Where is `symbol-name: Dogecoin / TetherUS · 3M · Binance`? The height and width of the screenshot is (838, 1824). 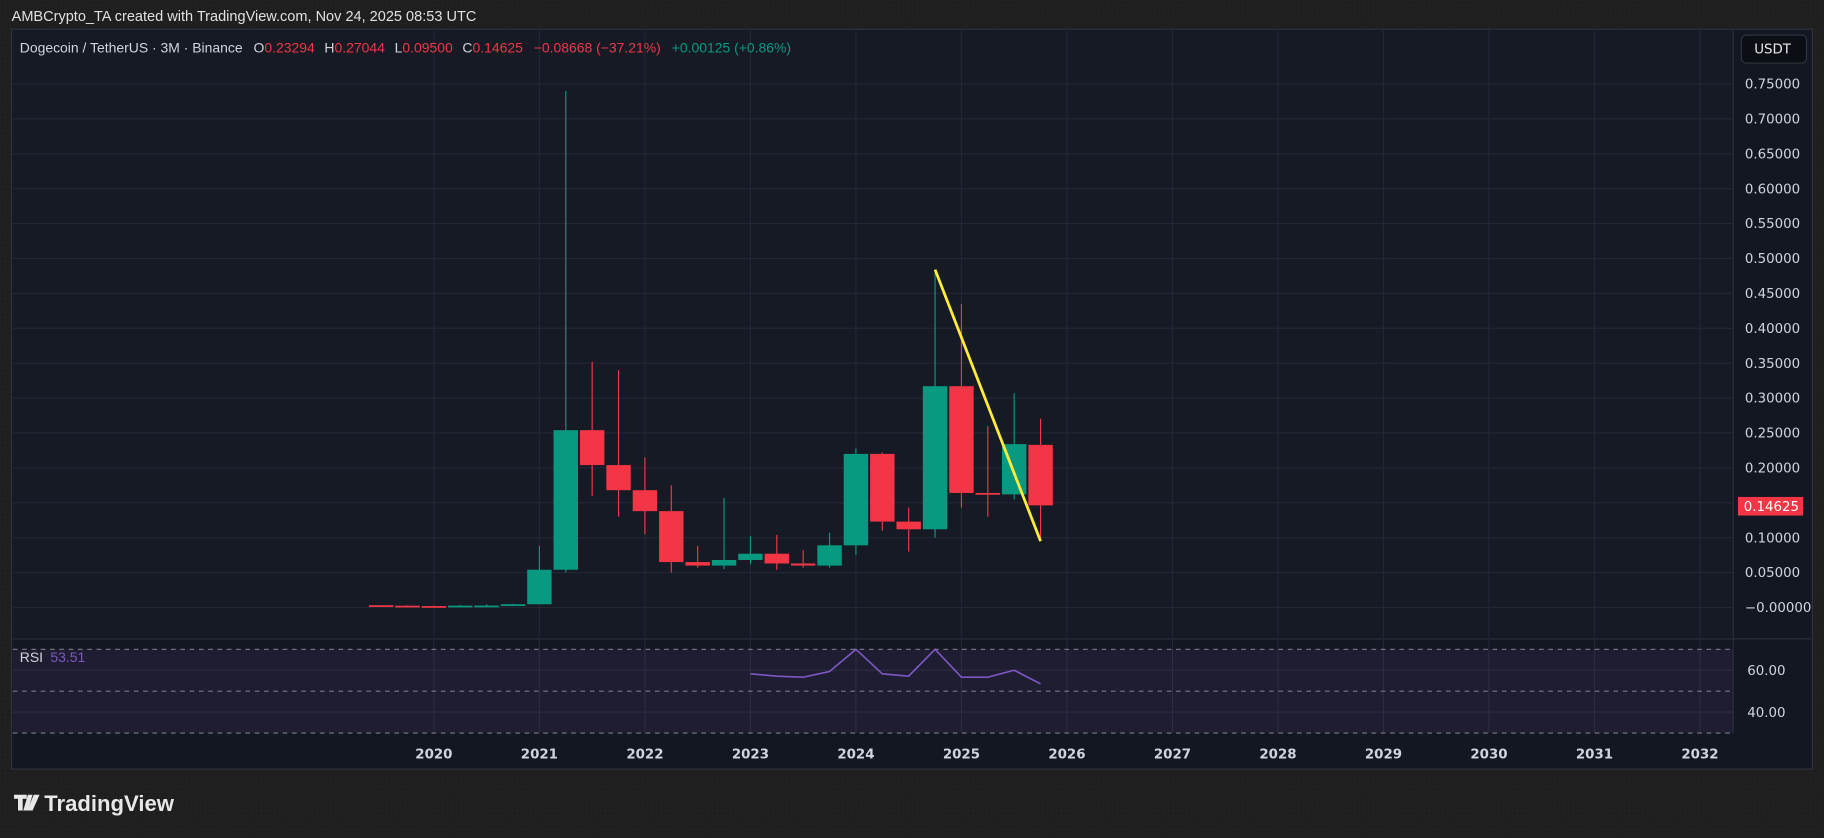 symbol-name: Dogecoin / TetherUS · 3M · Binance is located at coordinates (131, 48).